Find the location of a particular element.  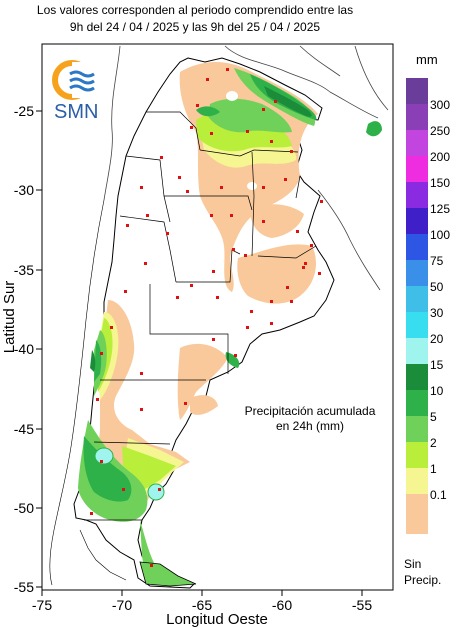

y-tick-label: -55 is located at coordinates (24, 587).